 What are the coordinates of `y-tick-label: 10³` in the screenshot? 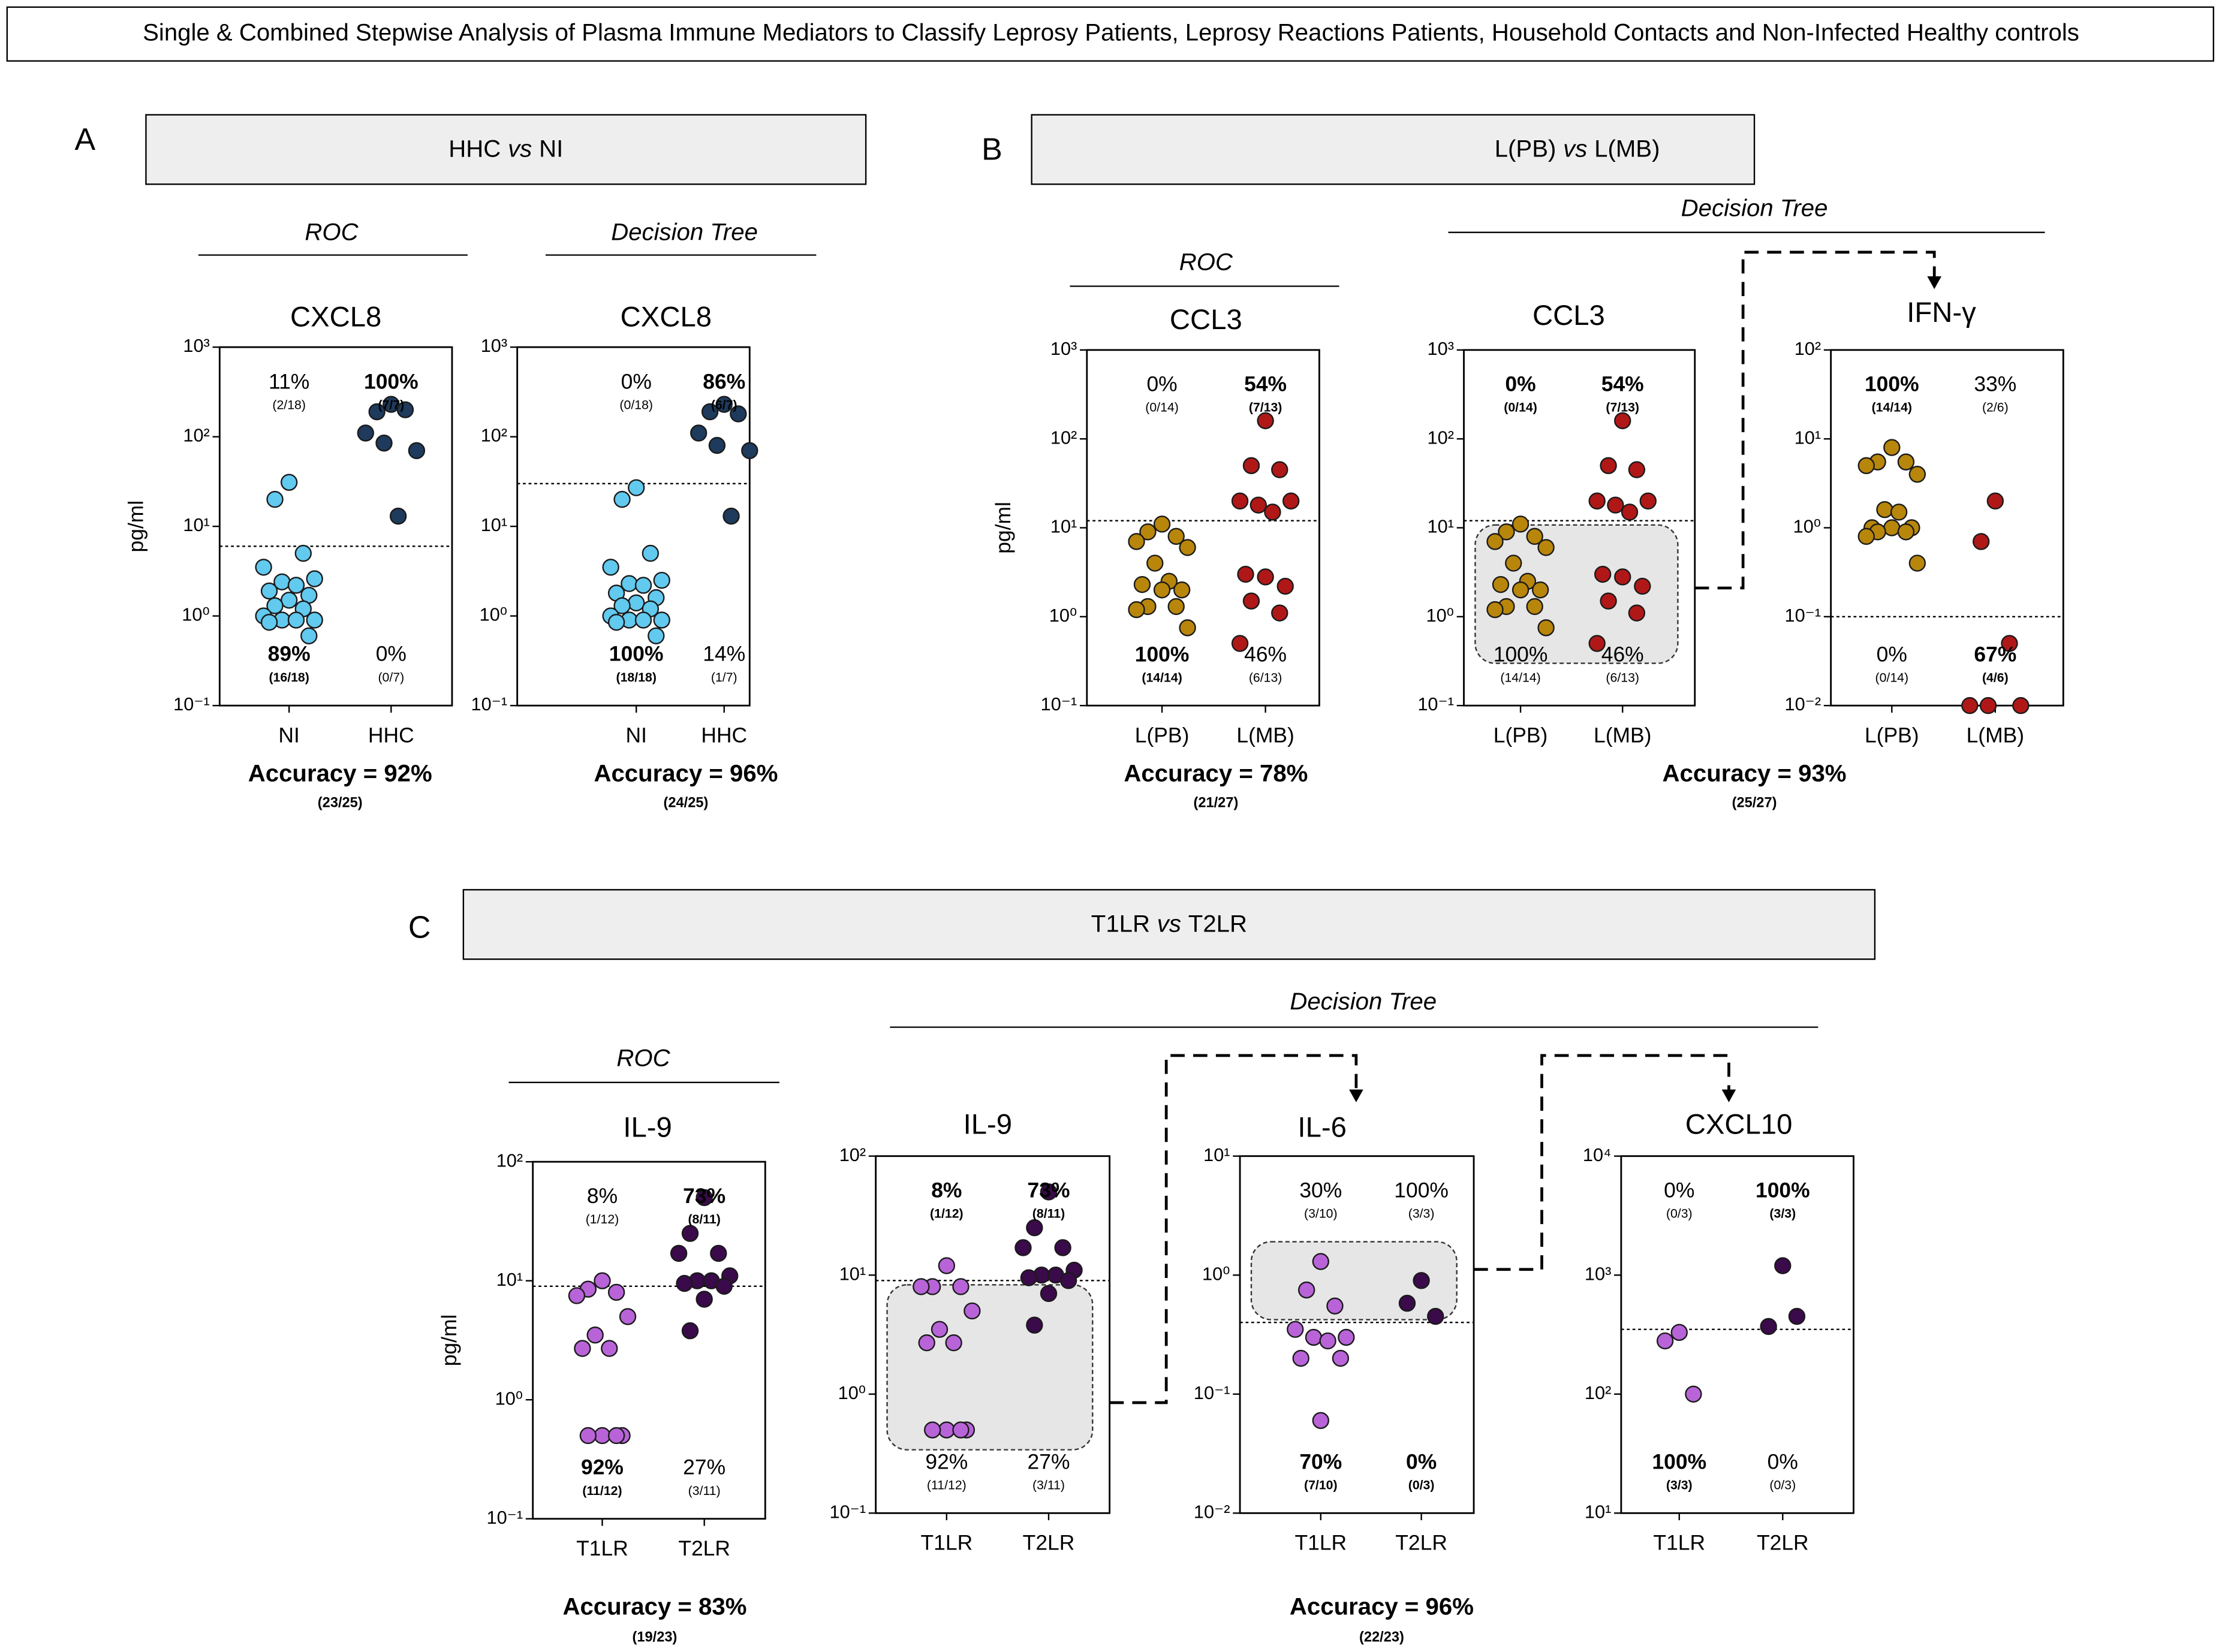 It's located at (1441, 348).